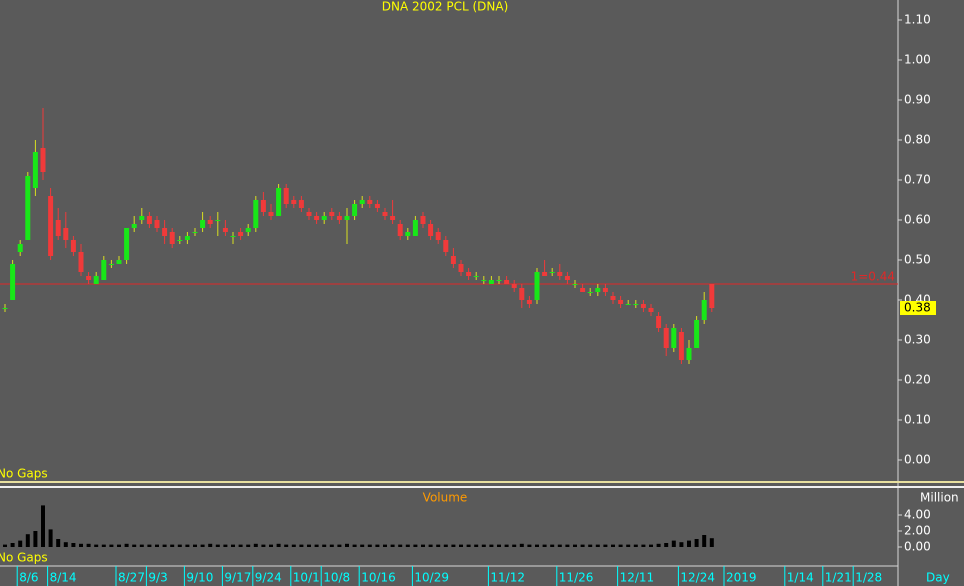  What do you see at coordinates (917, 515) in the screenshot?
I see `volume-tick-label: 4.00` at bounding box center [917, 515].